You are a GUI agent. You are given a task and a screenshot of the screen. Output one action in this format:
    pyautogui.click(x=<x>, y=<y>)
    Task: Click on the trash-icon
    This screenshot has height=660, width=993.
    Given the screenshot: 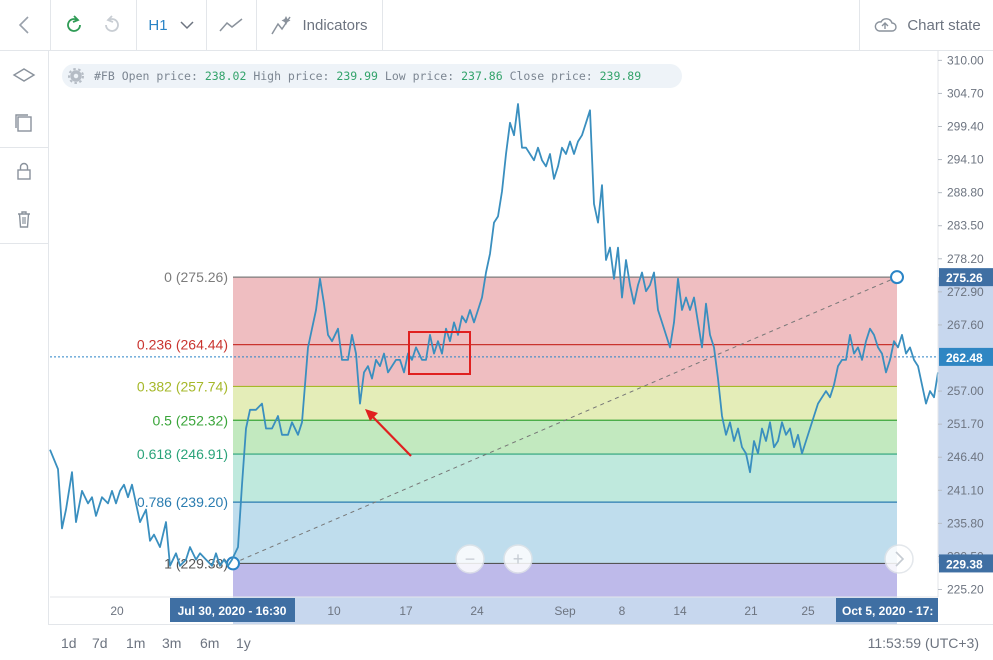 What is the action you would take?
    pyautogui.click(x=24, y=219)
    